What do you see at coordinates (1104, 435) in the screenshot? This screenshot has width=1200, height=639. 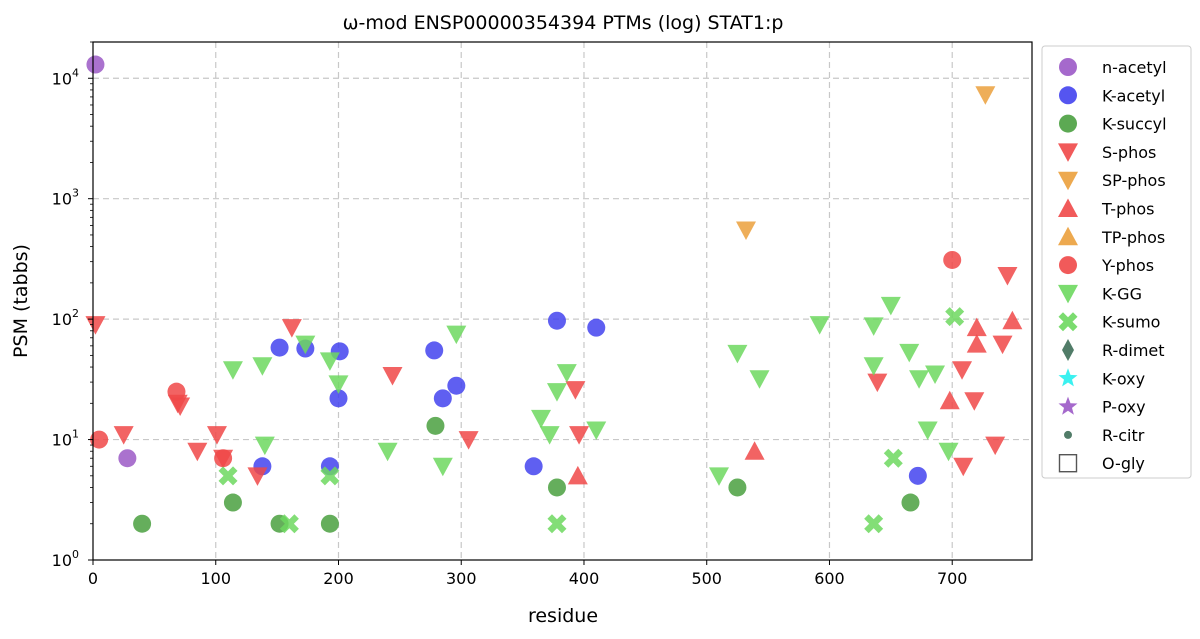 I see `legend-item-r-citr: R-citr` at bounding box center [1104, 435].